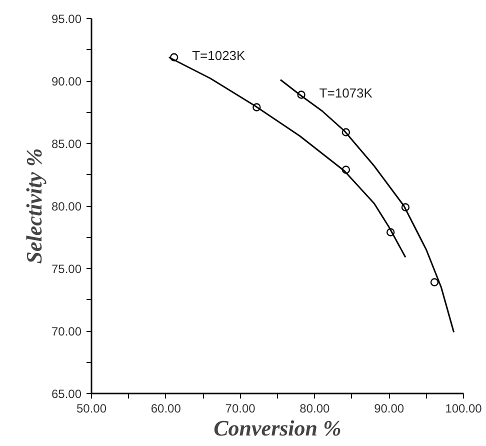 The image size is (486, 446). Describe the element at coordinates (66, 331) in the screenshot. I see `y-tick-label: 70.00` at that location.